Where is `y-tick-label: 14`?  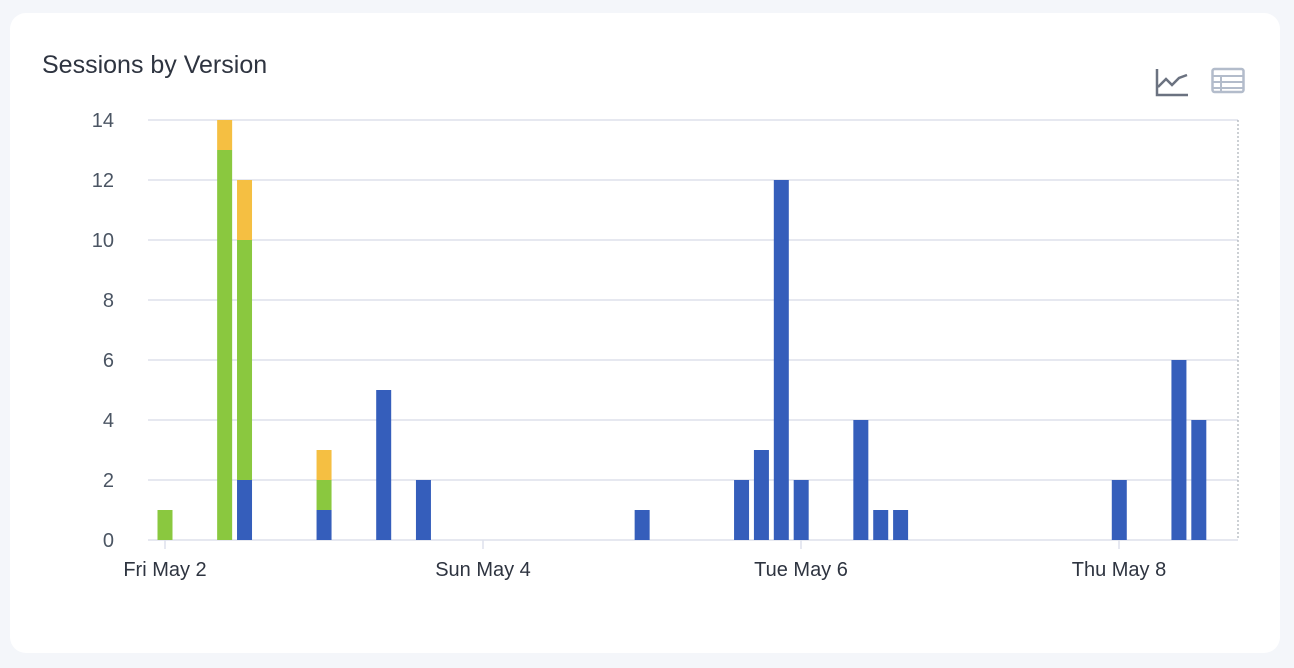 y-tick-label: 14 is located at coordinates (103, 121).